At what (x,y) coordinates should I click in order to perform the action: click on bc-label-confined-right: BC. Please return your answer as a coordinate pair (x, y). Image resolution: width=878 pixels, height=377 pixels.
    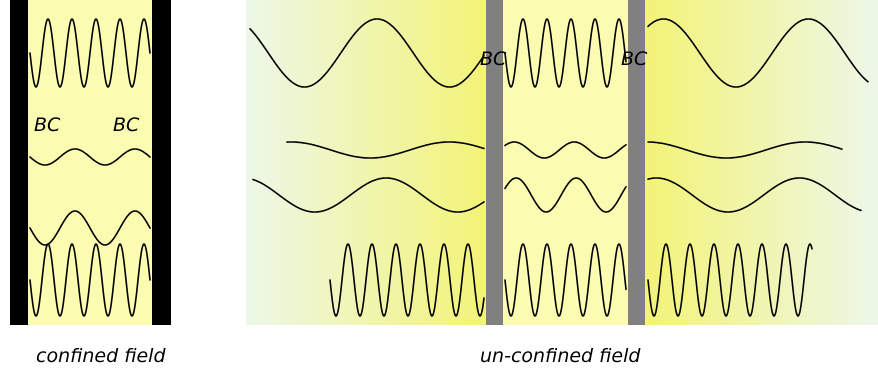
    Looking at the image, I should click on (126, 125).